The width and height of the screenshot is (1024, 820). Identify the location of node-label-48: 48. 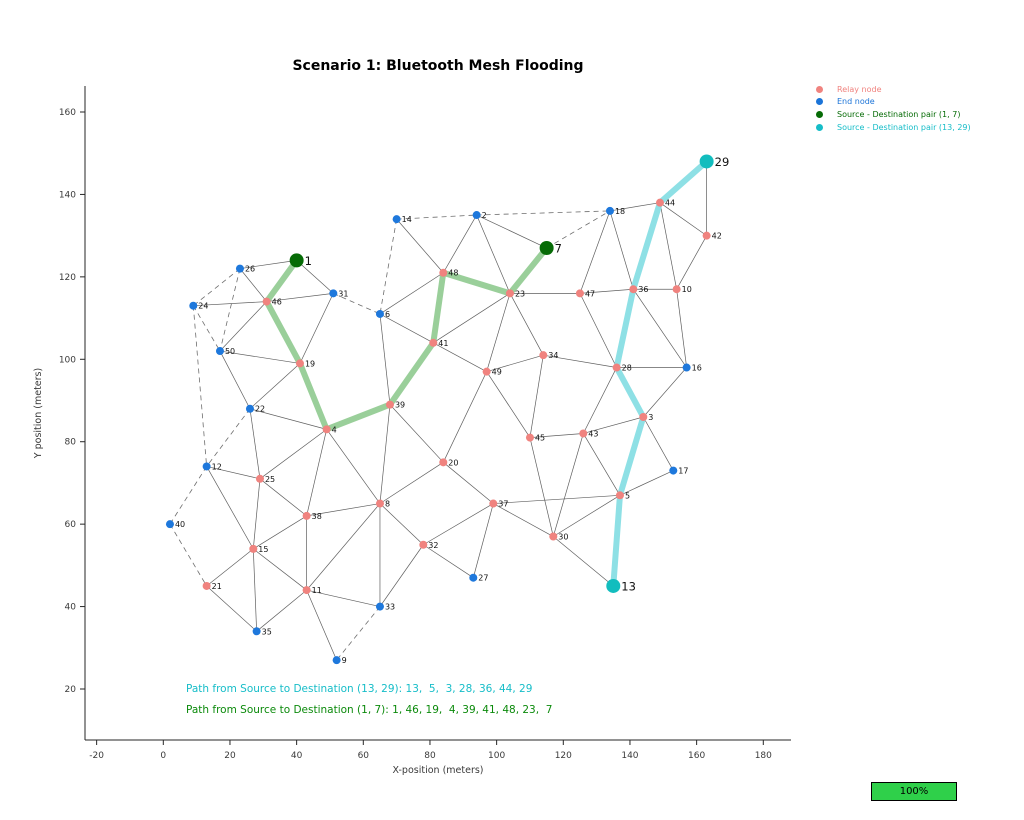
(453, 273).